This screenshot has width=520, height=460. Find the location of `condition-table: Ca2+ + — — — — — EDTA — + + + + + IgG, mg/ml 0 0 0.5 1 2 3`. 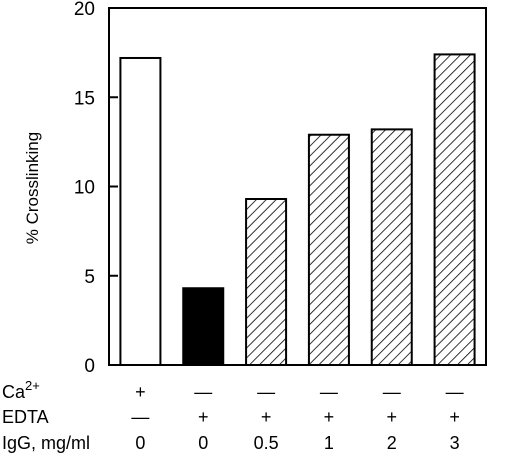

condition-table: Ca2+ + — — — — — EDTA — + + + + + IgG, mg/ml 0 0 0.5 1 2 3 is located at coordinates (233, 415).